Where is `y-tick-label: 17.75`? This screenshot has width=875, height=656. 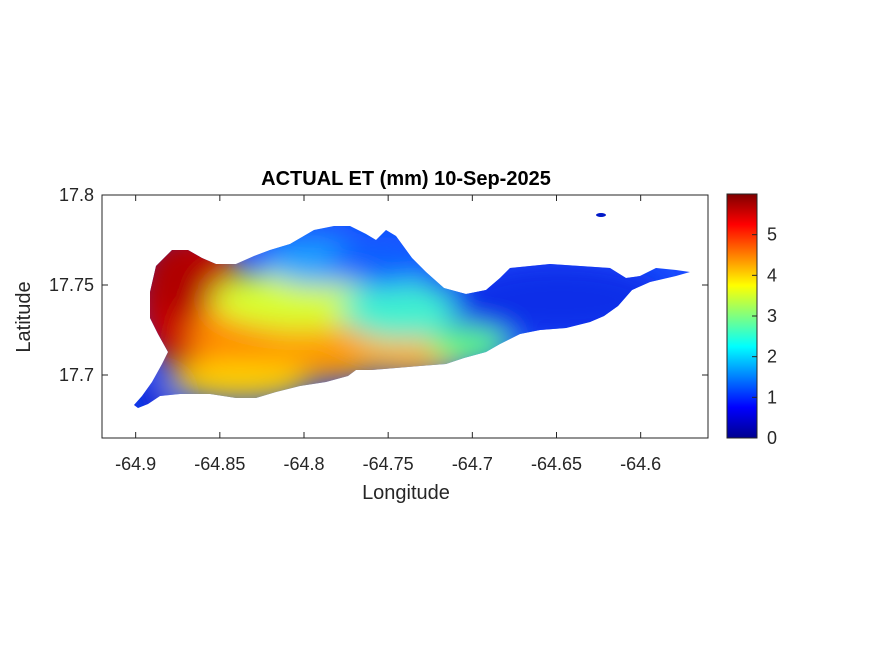
y-tick-label: 17.75 is located at coordinates (71, 285).